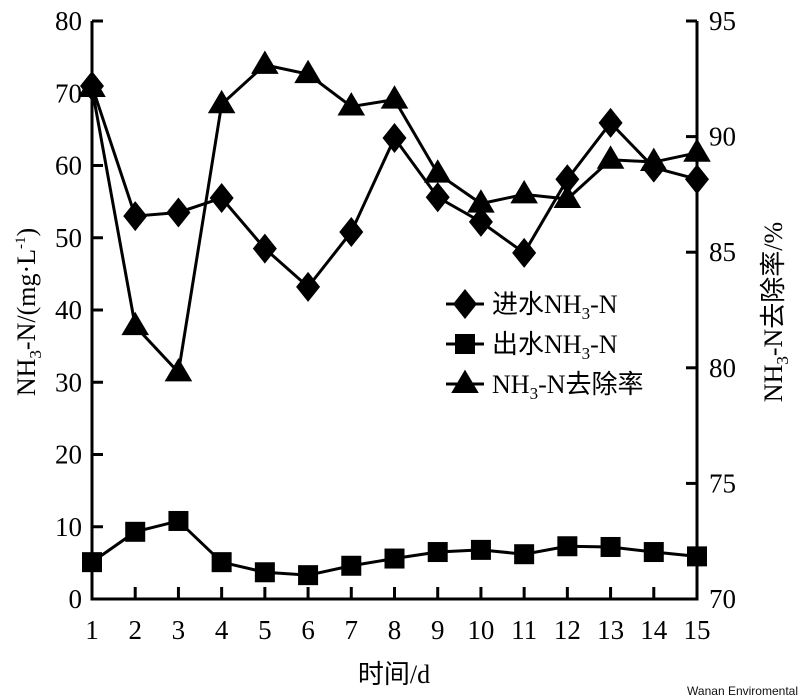 Image resolution: width=802 pixels, height=700 pixels. What do you see at coordinates (179, 630) in the screenshot?
I see `x-tick-label: 3` at bounding box center [179, 630].